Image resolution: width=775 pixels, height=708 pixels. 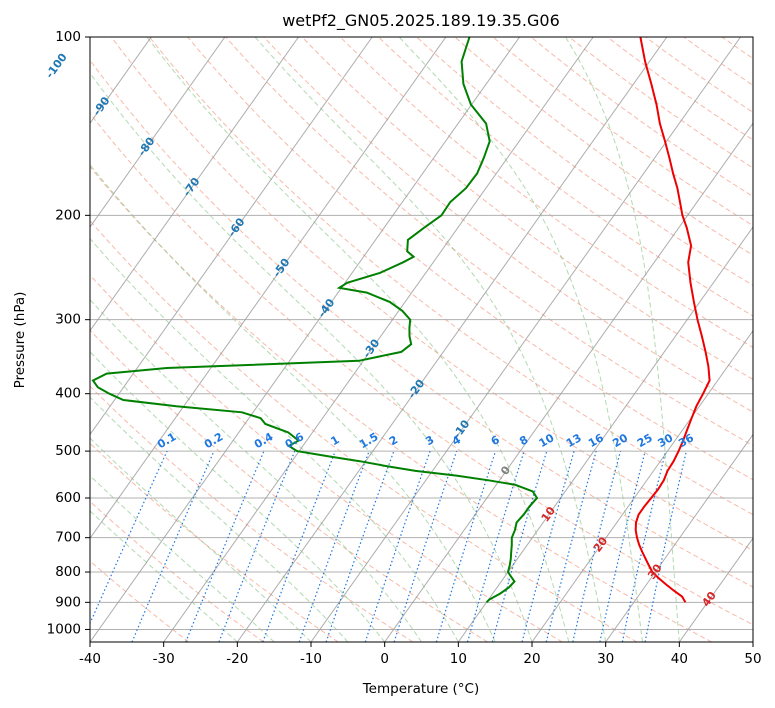 I want to click on y-tick-label: 200, so click(x=68, y=215).